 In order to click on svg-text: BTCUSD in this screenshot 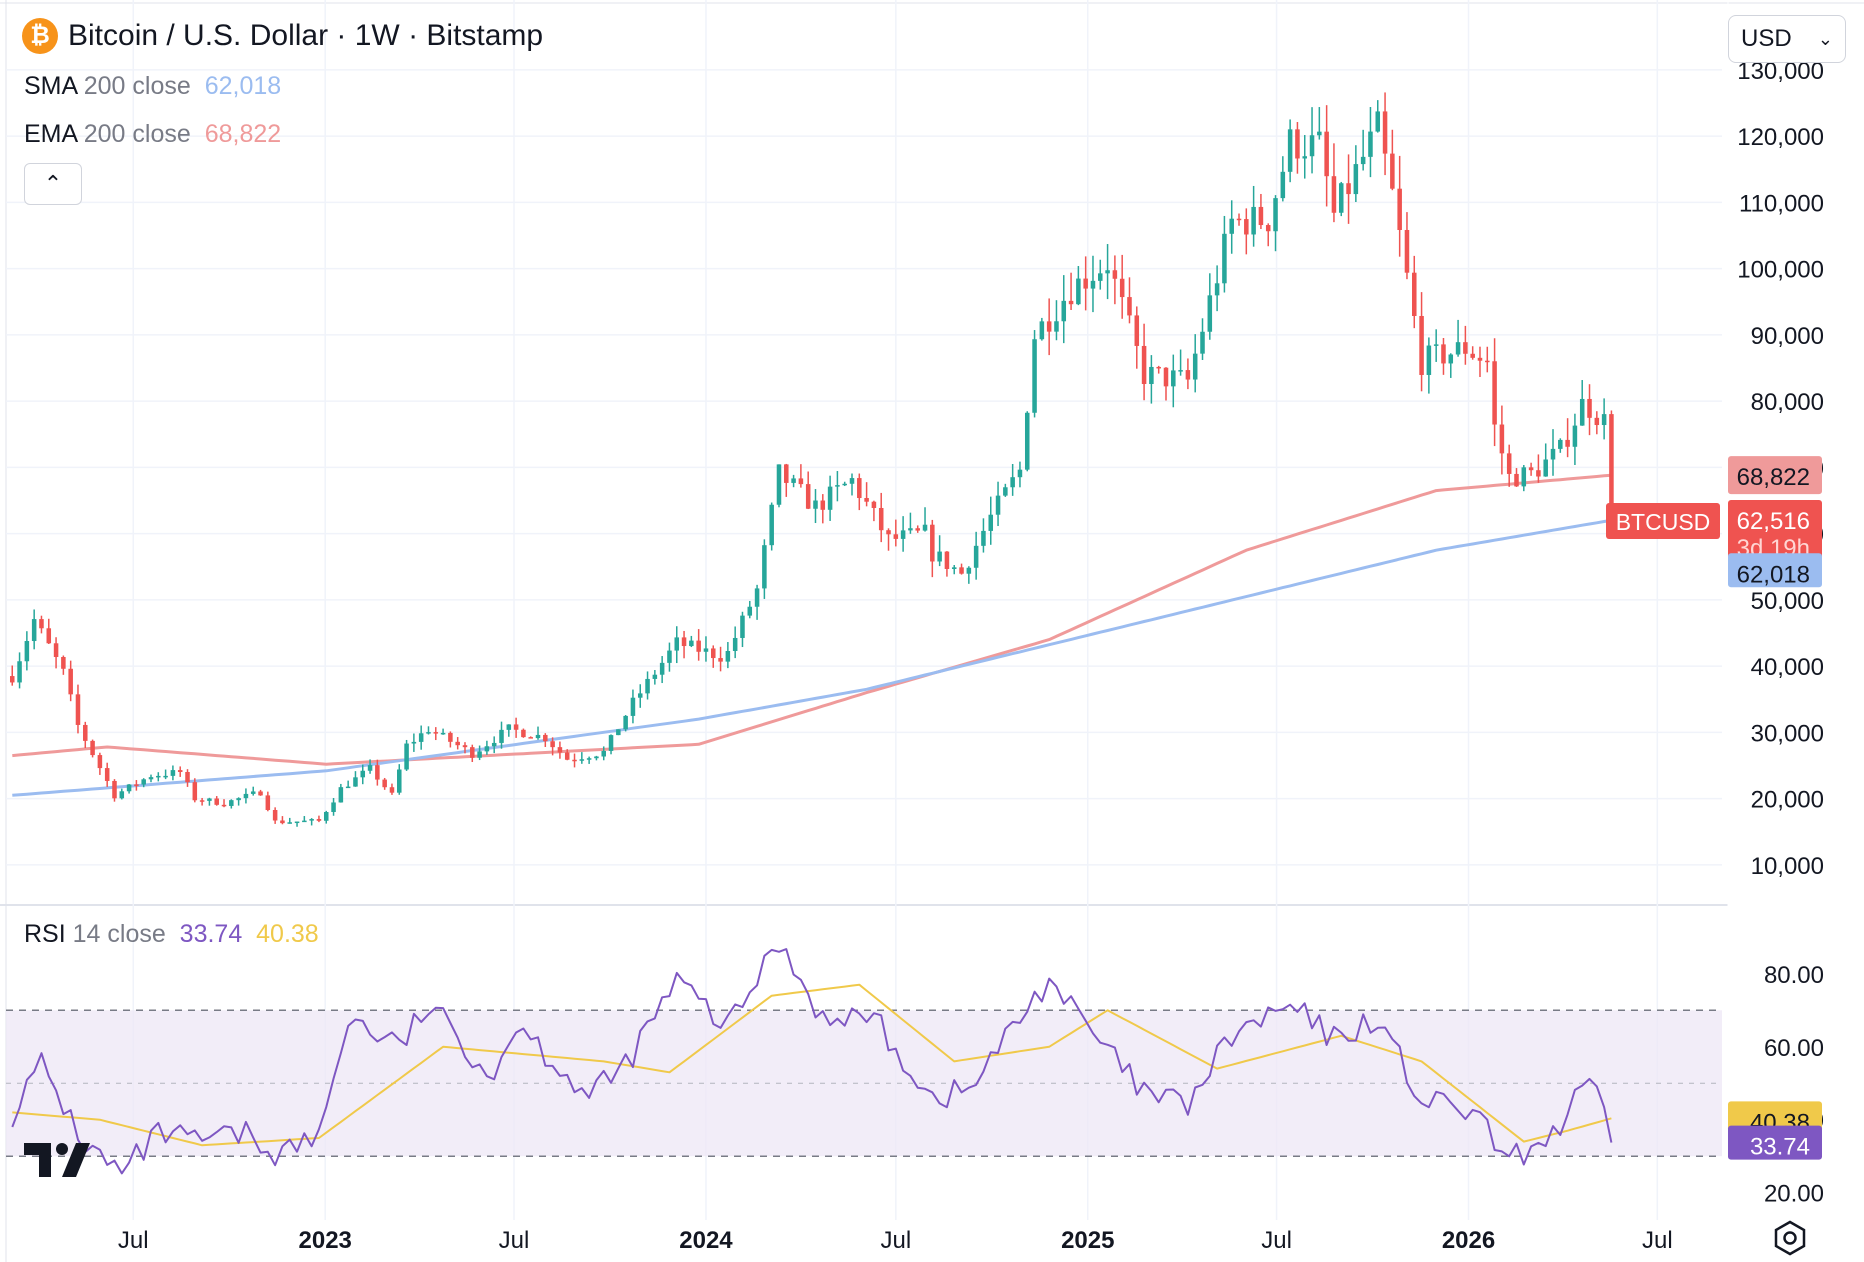, I will do `click(1663, 522)`.